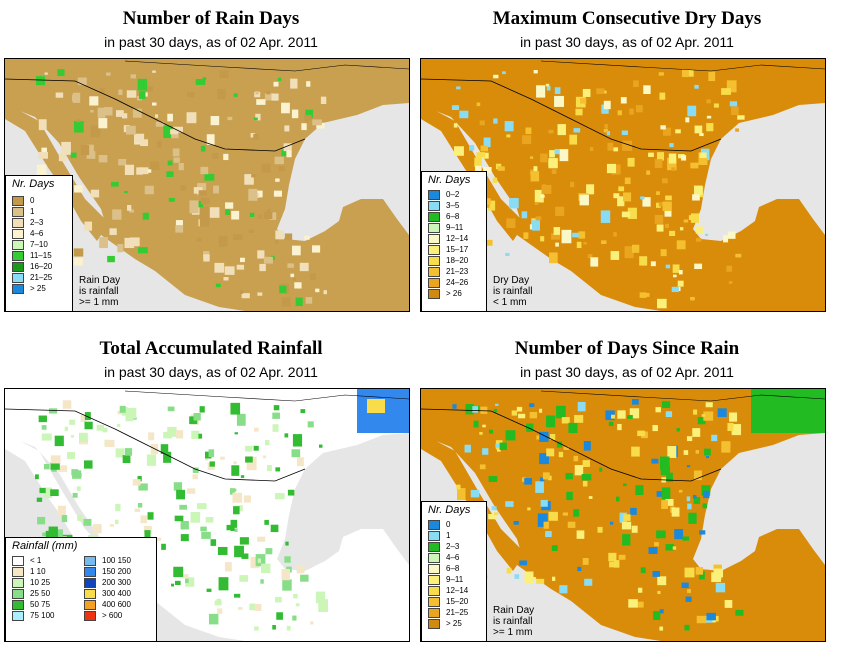 The height and width of the screenshot is (658, 846). I want to click on legend-label: 0, so click(448, 524).